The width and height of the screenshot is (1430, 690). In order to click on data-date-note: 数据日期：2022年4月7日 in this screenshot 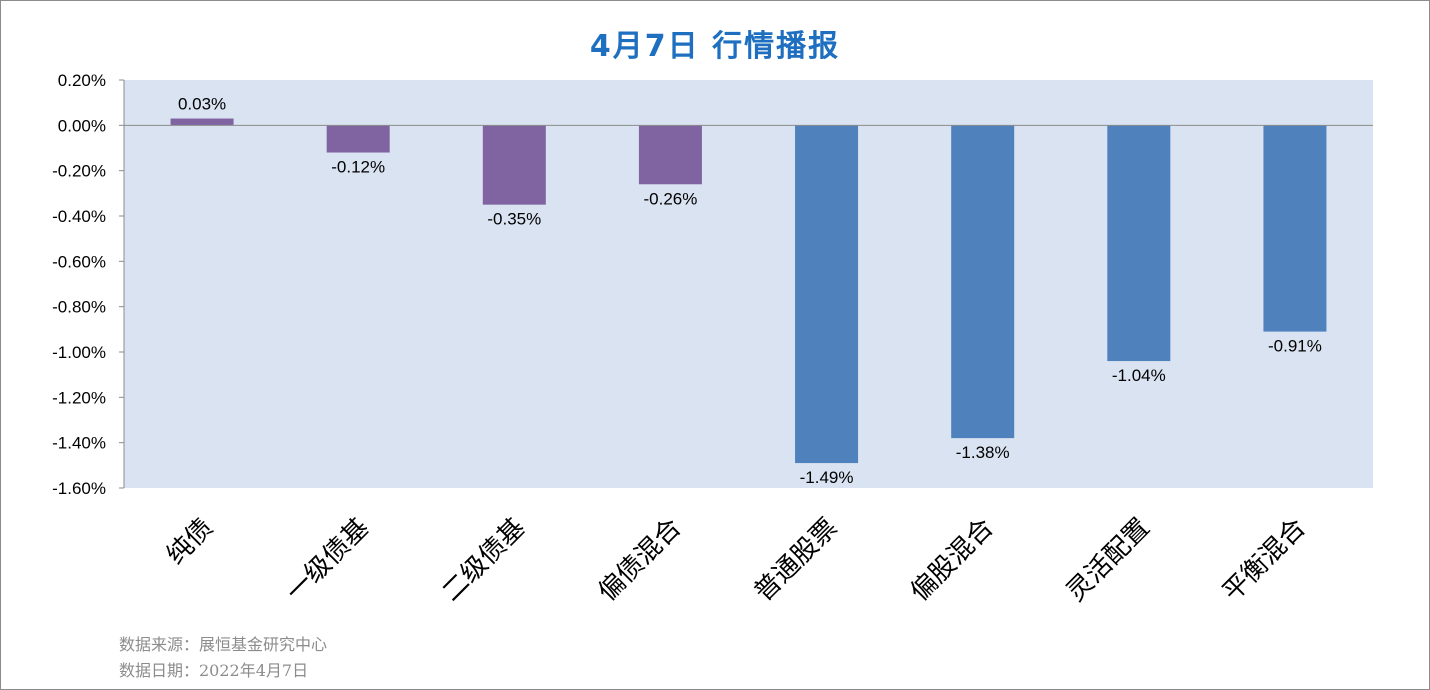, I will do `click(214, 670)`.